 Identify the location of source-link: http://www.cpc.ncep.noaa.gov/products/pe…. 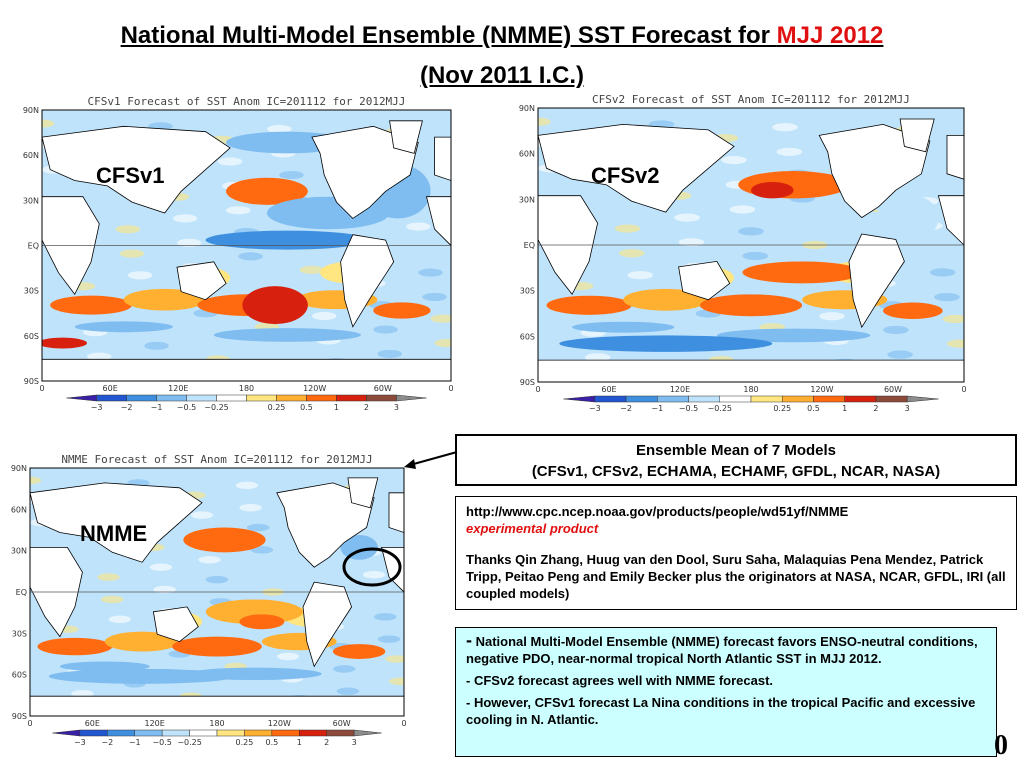
(657, 511).